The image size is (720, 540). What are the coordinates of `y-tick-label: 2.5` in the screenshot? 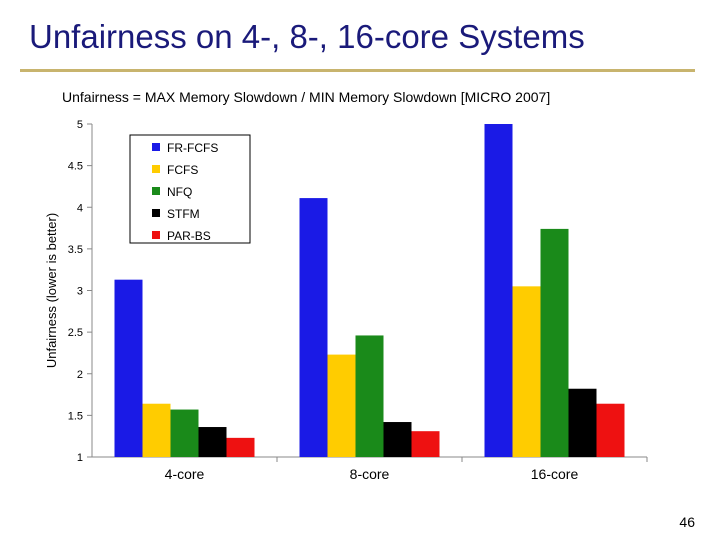 It's located at (75, 333).